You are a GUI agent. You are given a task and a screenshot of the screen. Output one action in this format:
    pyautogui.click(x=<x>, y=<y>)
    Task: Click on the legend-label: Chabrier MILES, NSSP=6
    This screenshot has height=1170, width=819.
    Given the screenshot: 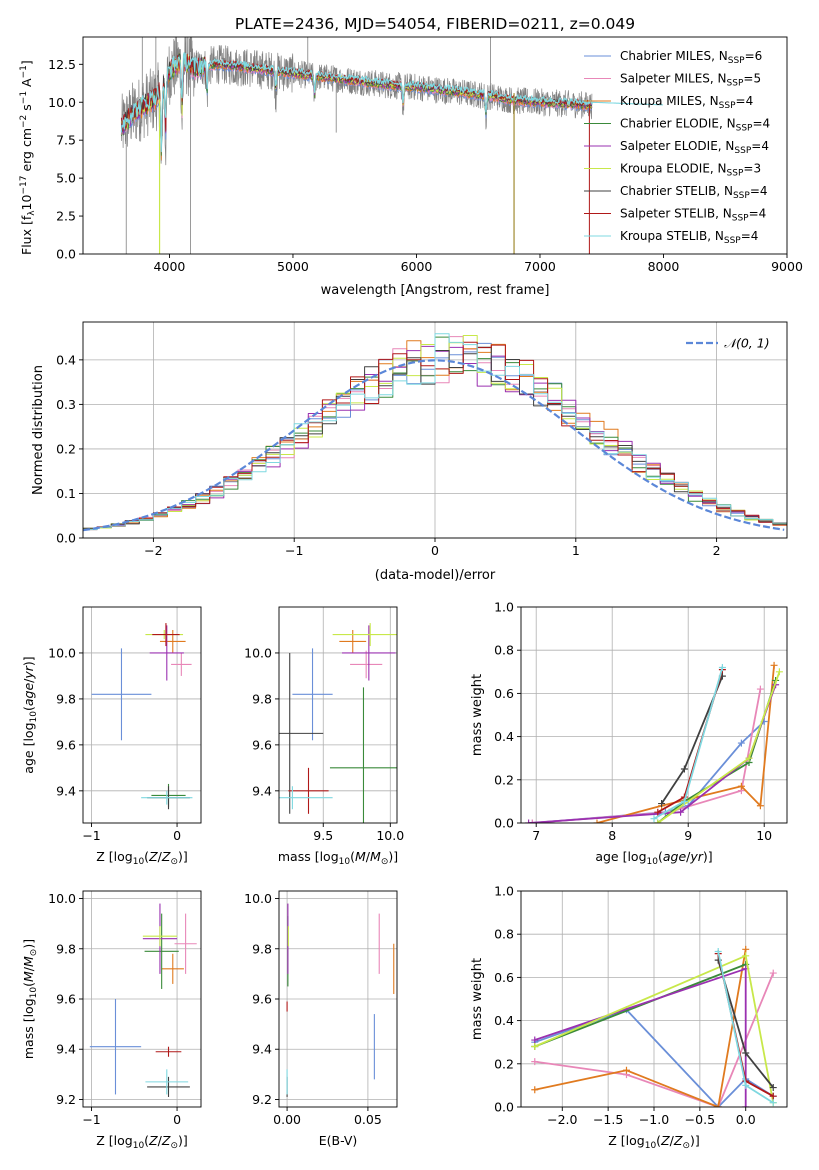 What is the action you would take?
    pyautogui.click(x=691, y=57)
    